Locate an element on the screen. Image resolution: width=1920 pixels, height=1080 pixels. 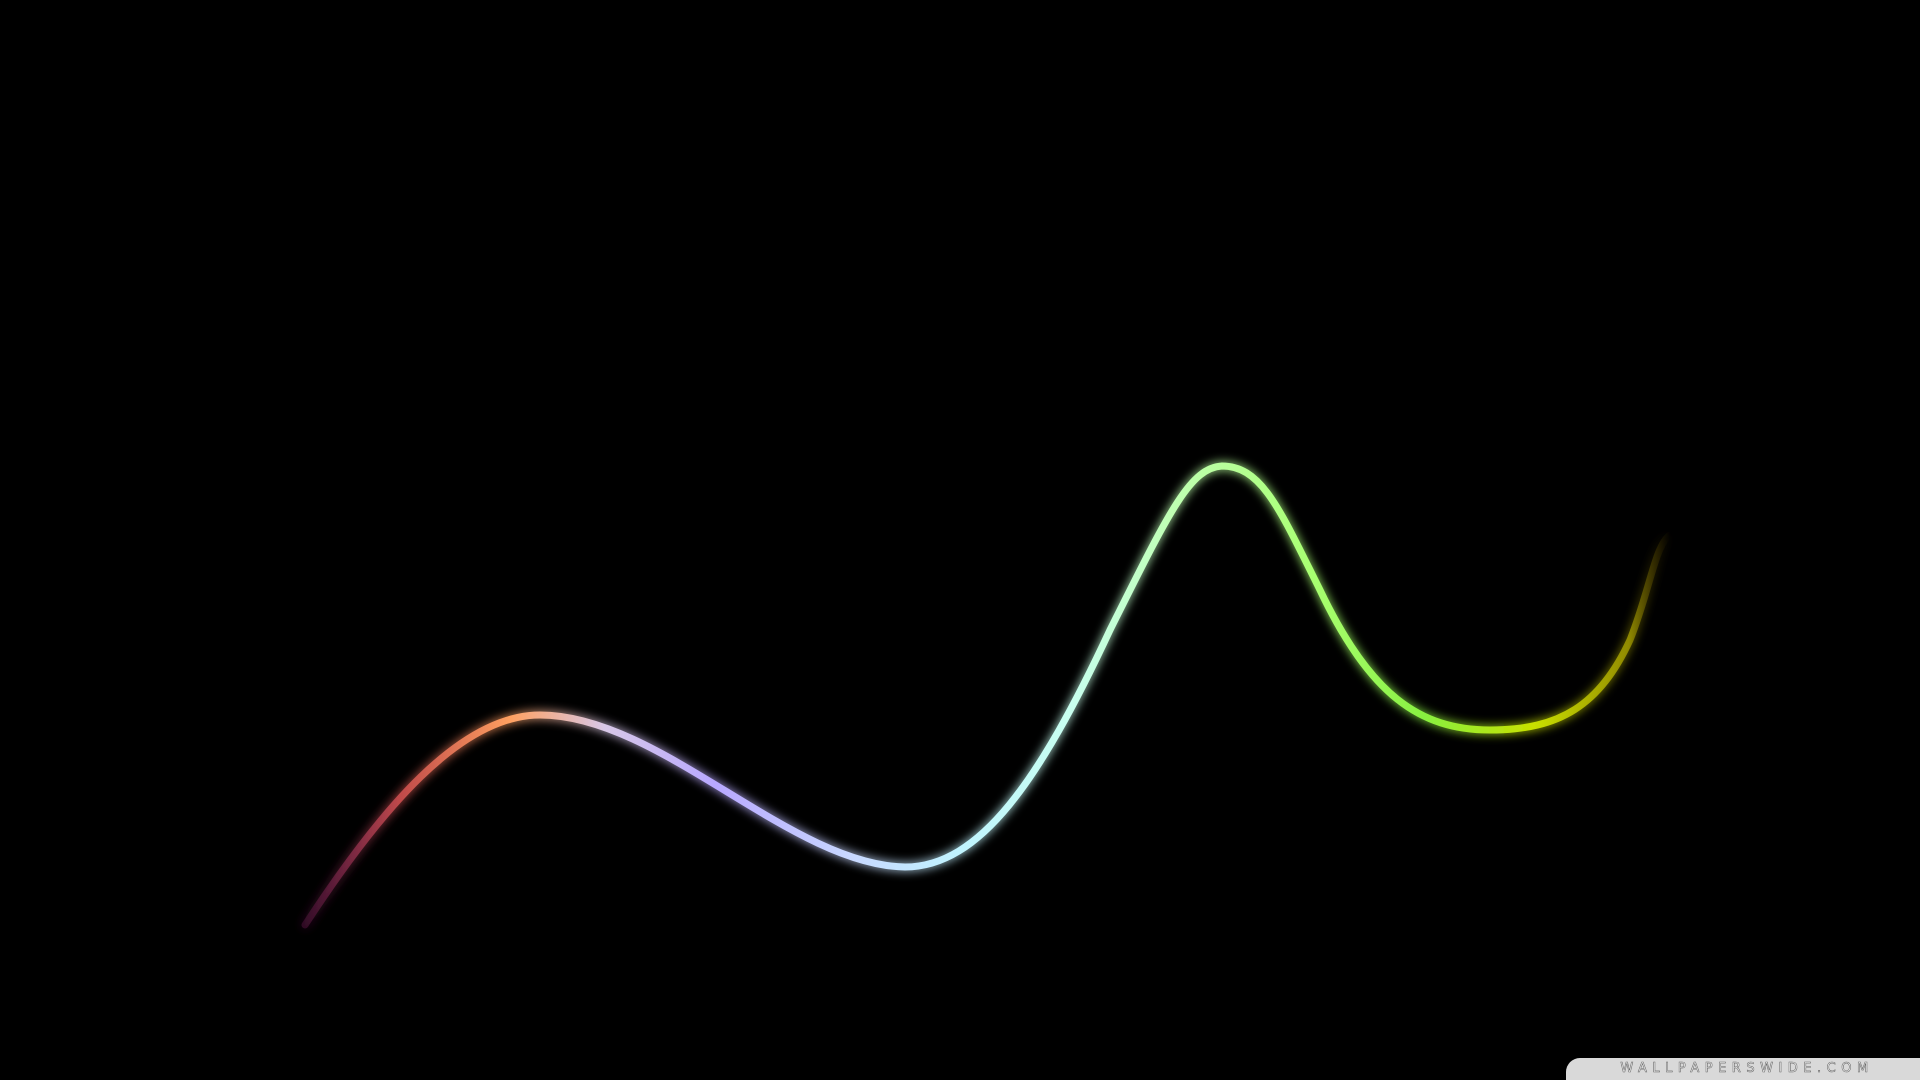
watermark-badge: WALLPAPERSWIDE.COM is located at coordinates (1743, 1069).